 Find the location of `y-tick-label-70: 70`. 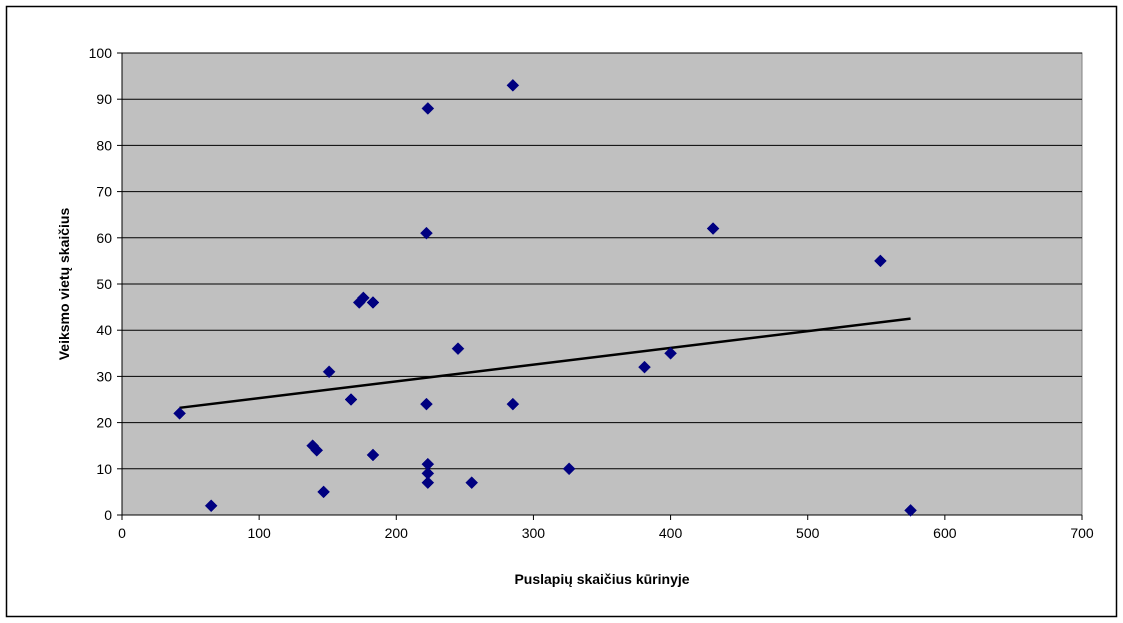

y-tick-label-70: 70 is located at coordinates (104, 192).